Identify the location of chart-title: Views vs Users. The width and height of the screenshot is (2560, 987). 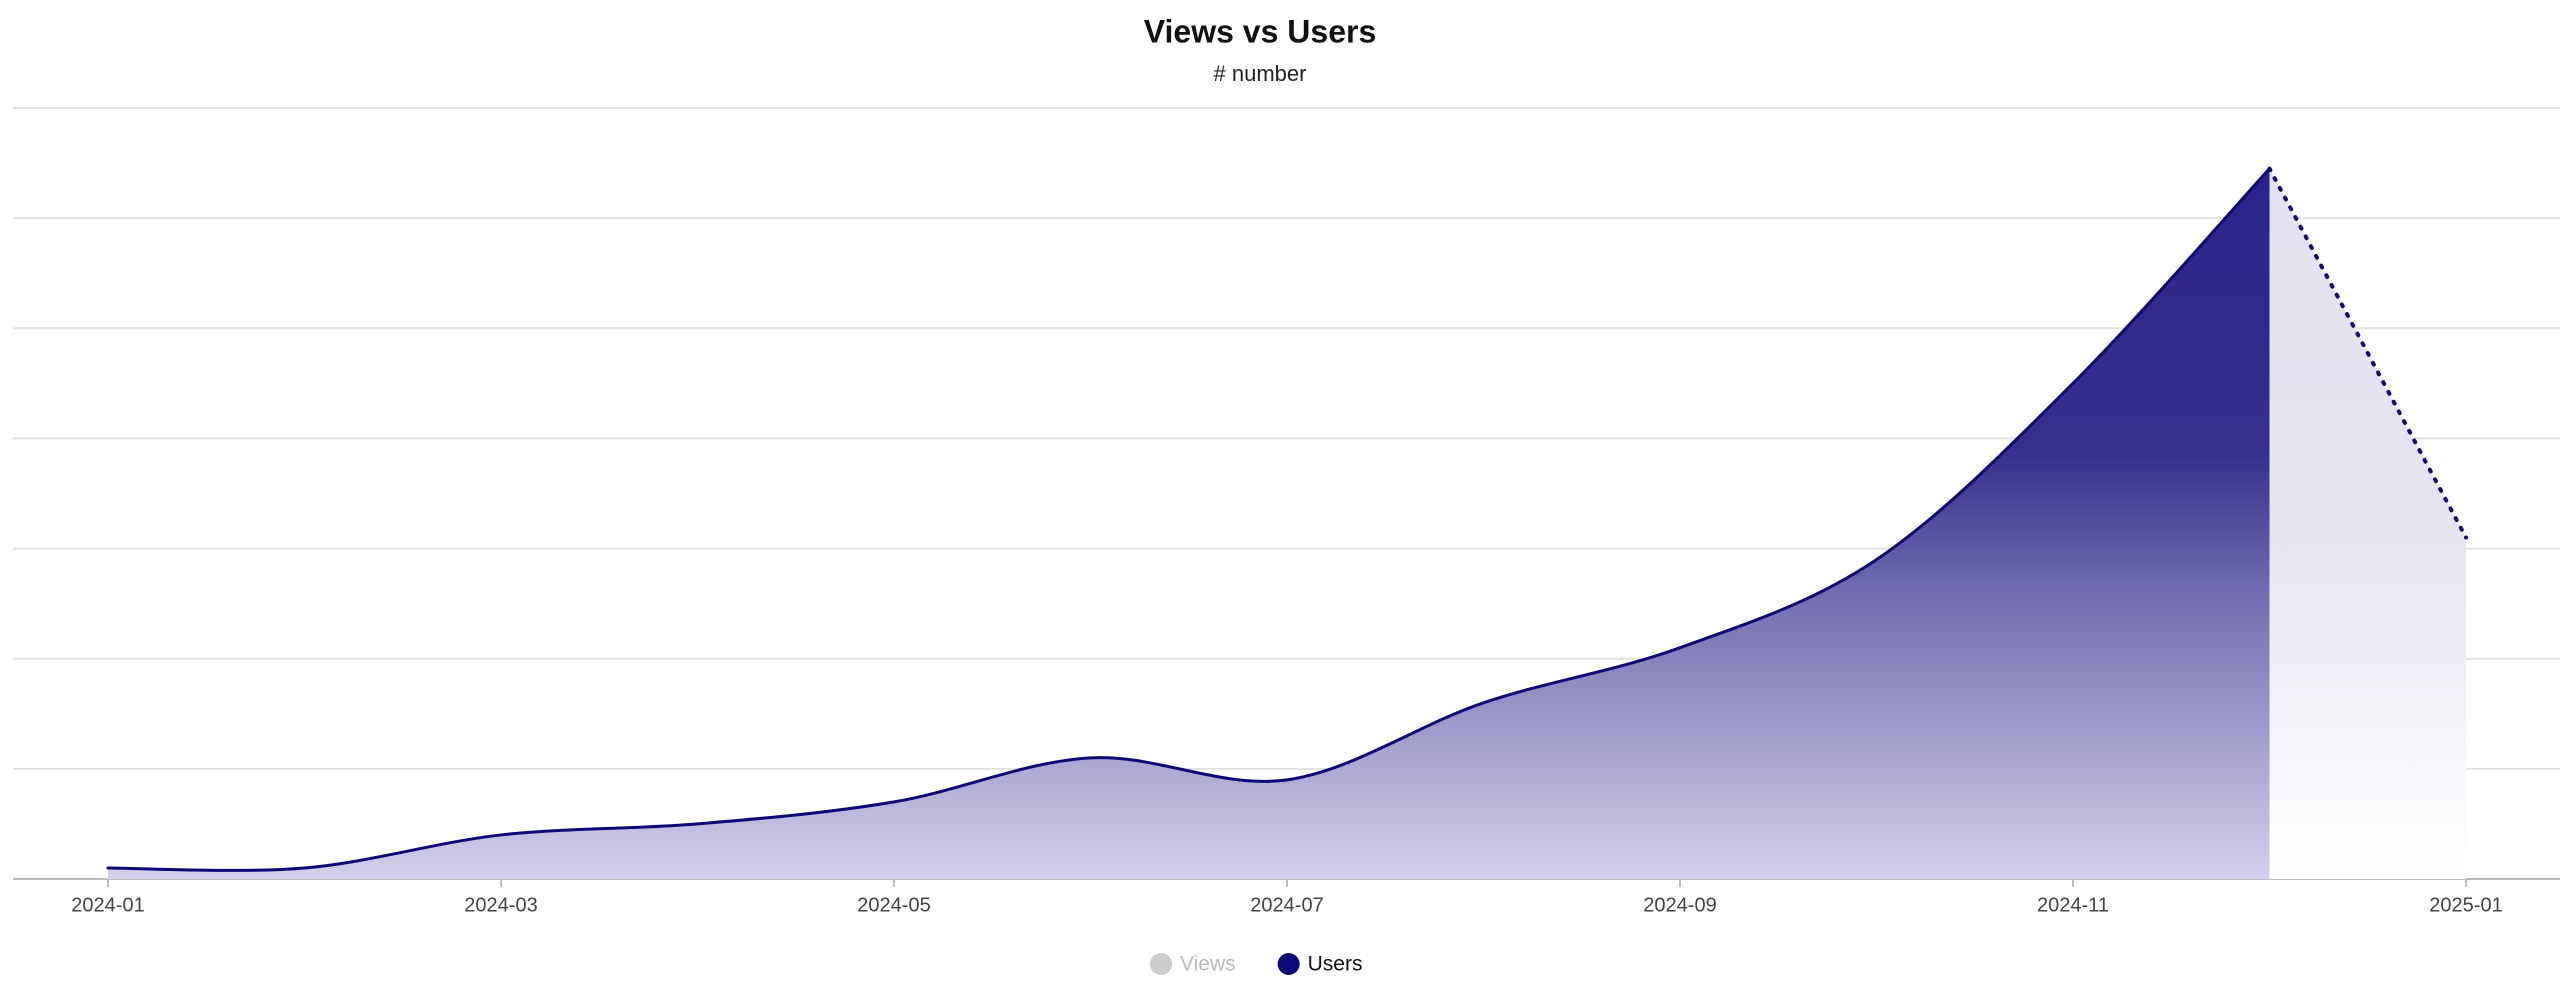
(1260, 31).